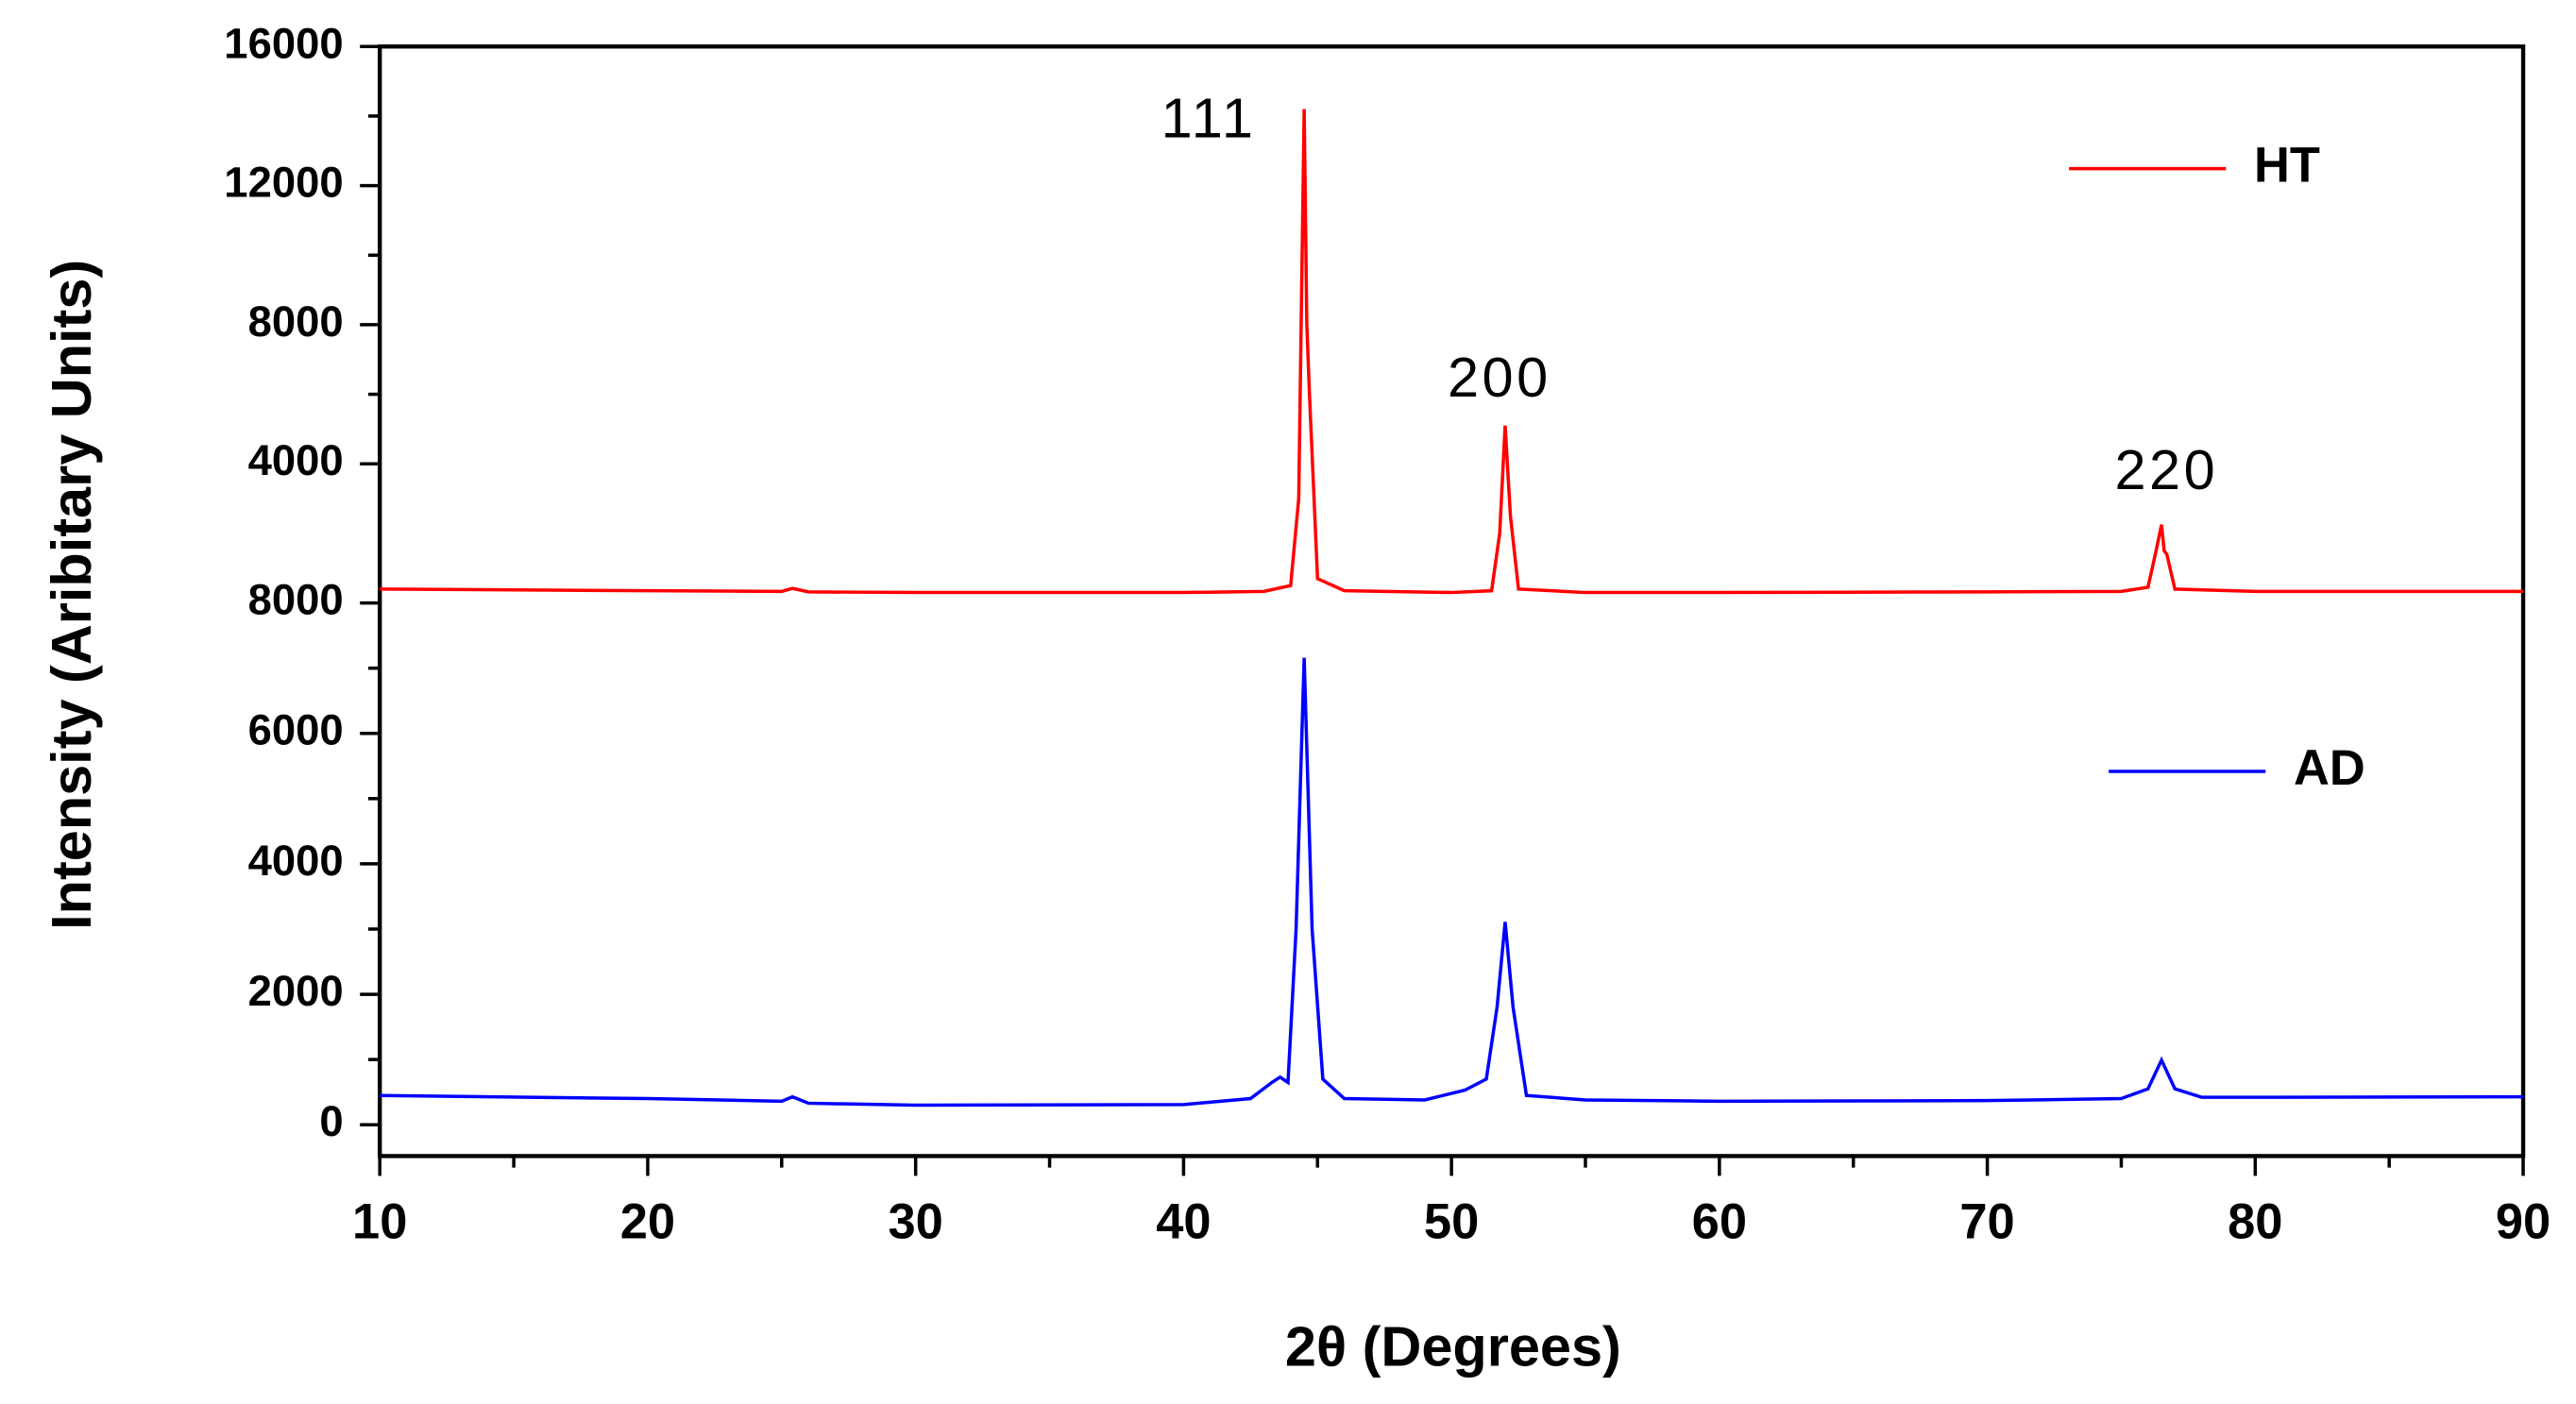 The width and height of the screenshot is (2576, 1404). What do you see at coordinates (2287, 166) in the screenshot?
I see `legend-label: HT` at bounding box center [2287, 166].